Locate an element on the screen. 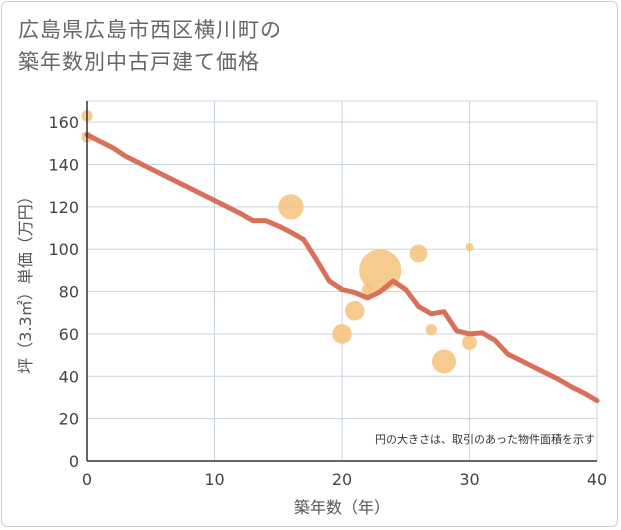  x-tick-label: 10 is located at coordinates (214, 479).